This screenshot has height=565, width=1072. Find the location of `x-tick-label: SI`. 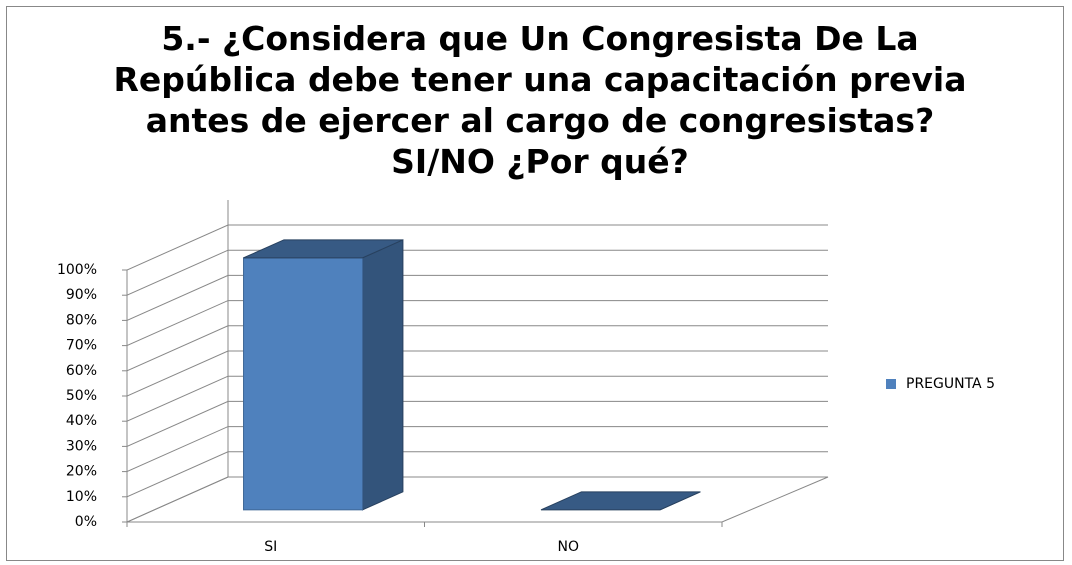

x-tick-label: SI is located at coordinates (270, 547).